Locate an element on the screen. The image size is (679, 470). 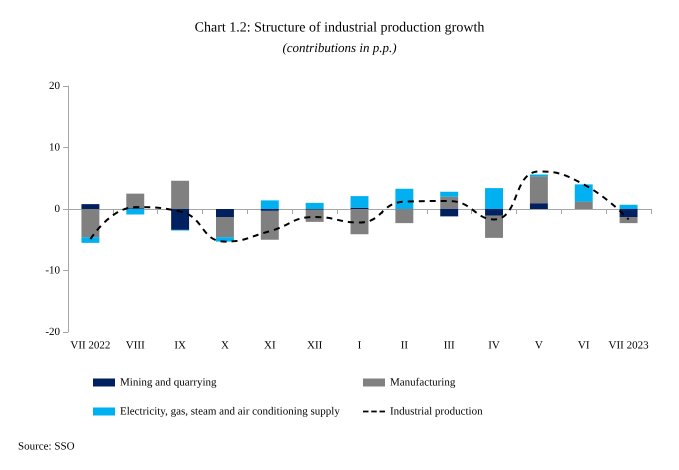
legend-label: Manufacturing is located at coordinates (423, 382).